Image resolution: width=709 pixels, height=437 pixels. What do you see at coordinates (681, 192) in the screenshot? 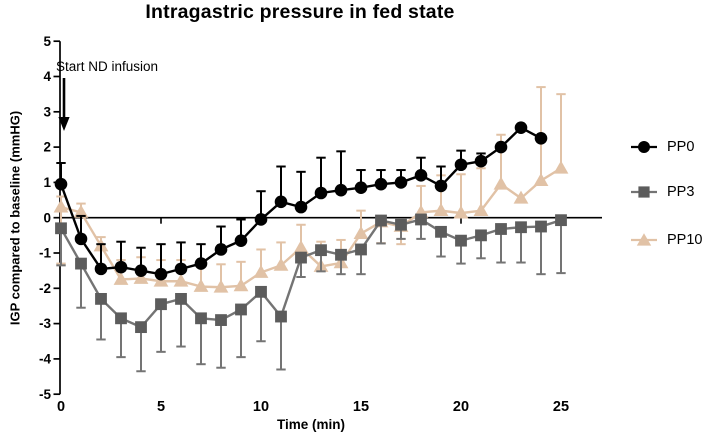
I see `legend-label-pp3: PP3` at bounding box center [681, 192].